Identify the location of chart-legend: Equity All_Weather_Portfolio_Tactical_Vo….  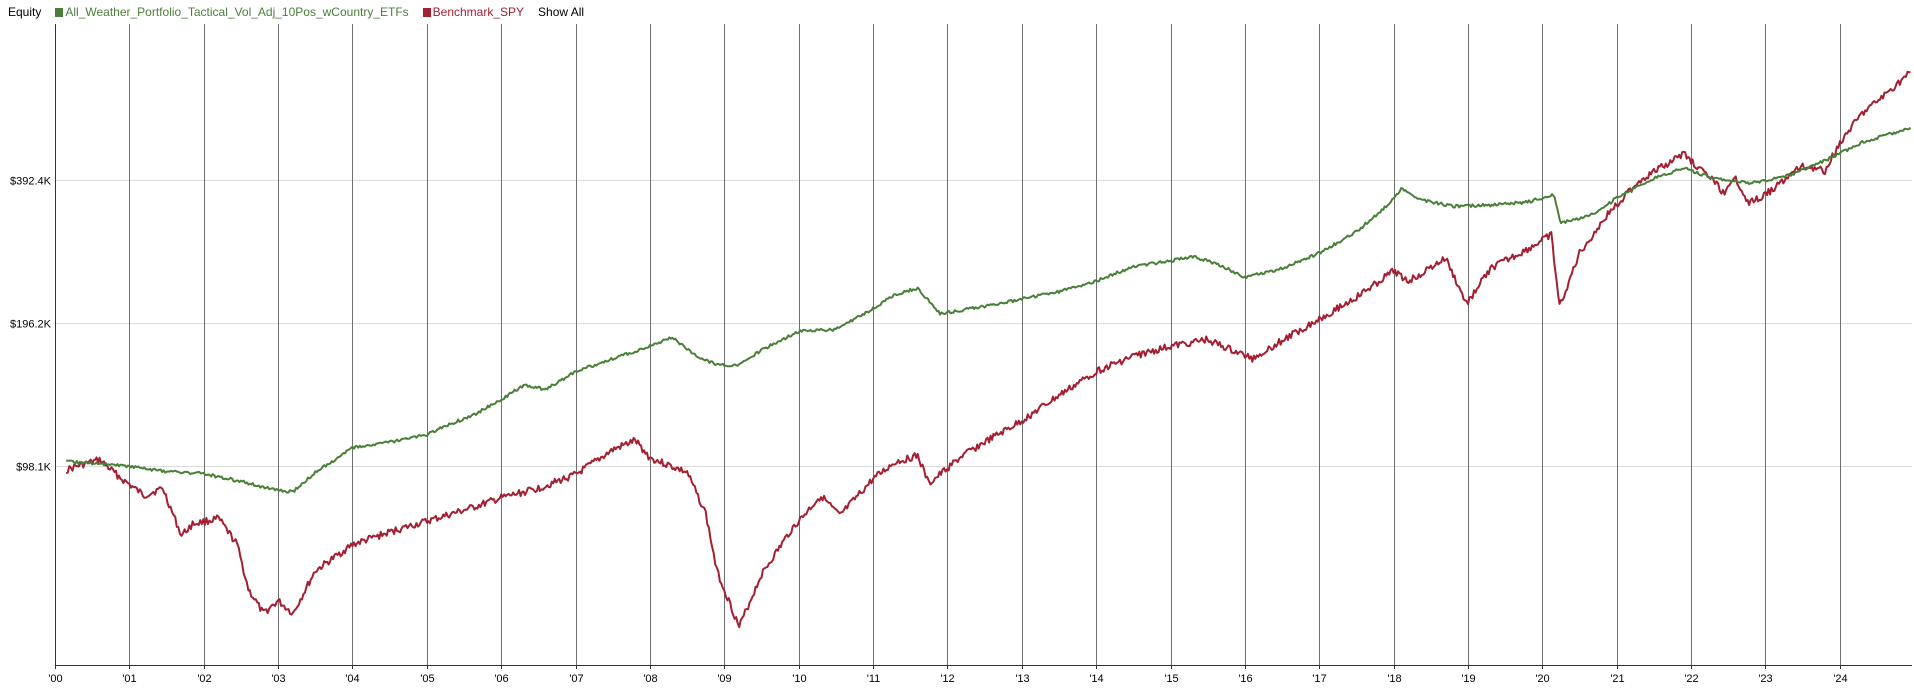
(296, 12).